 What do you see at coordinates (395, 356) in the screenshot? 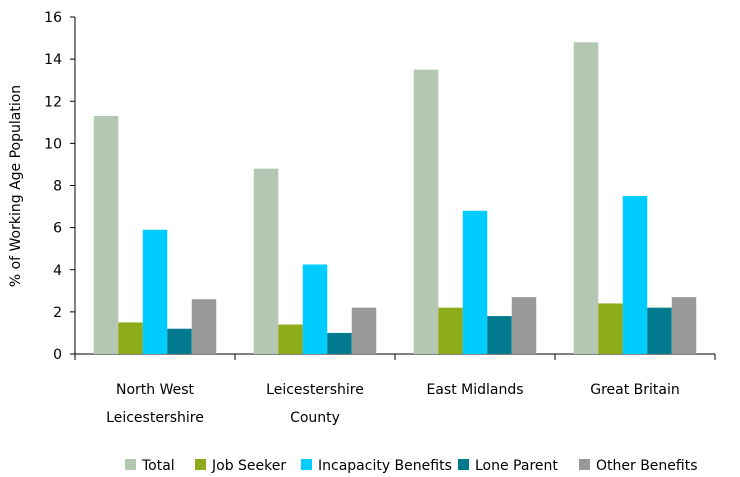
I see `x-axis` at bounding box center [395, 356].